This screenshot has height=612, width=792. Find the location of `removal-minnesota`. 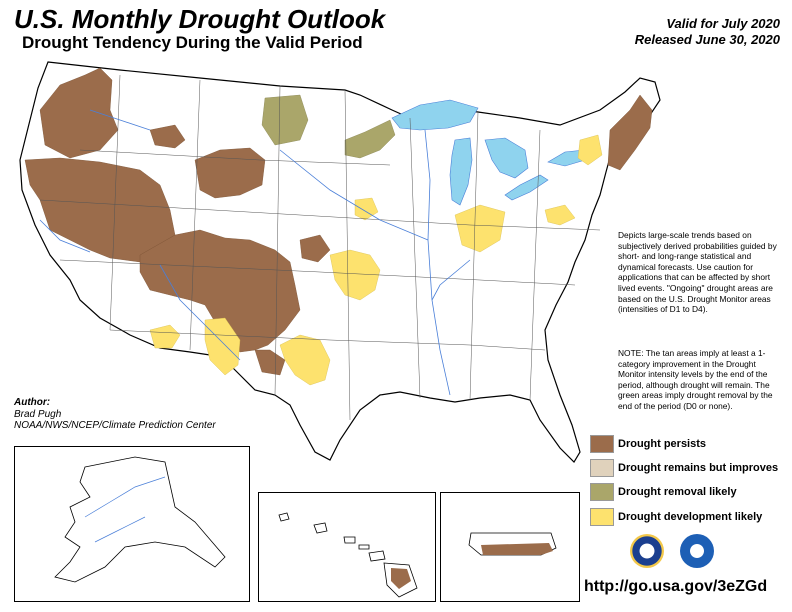

removal-minnesota is located at coordinates (370, 139).